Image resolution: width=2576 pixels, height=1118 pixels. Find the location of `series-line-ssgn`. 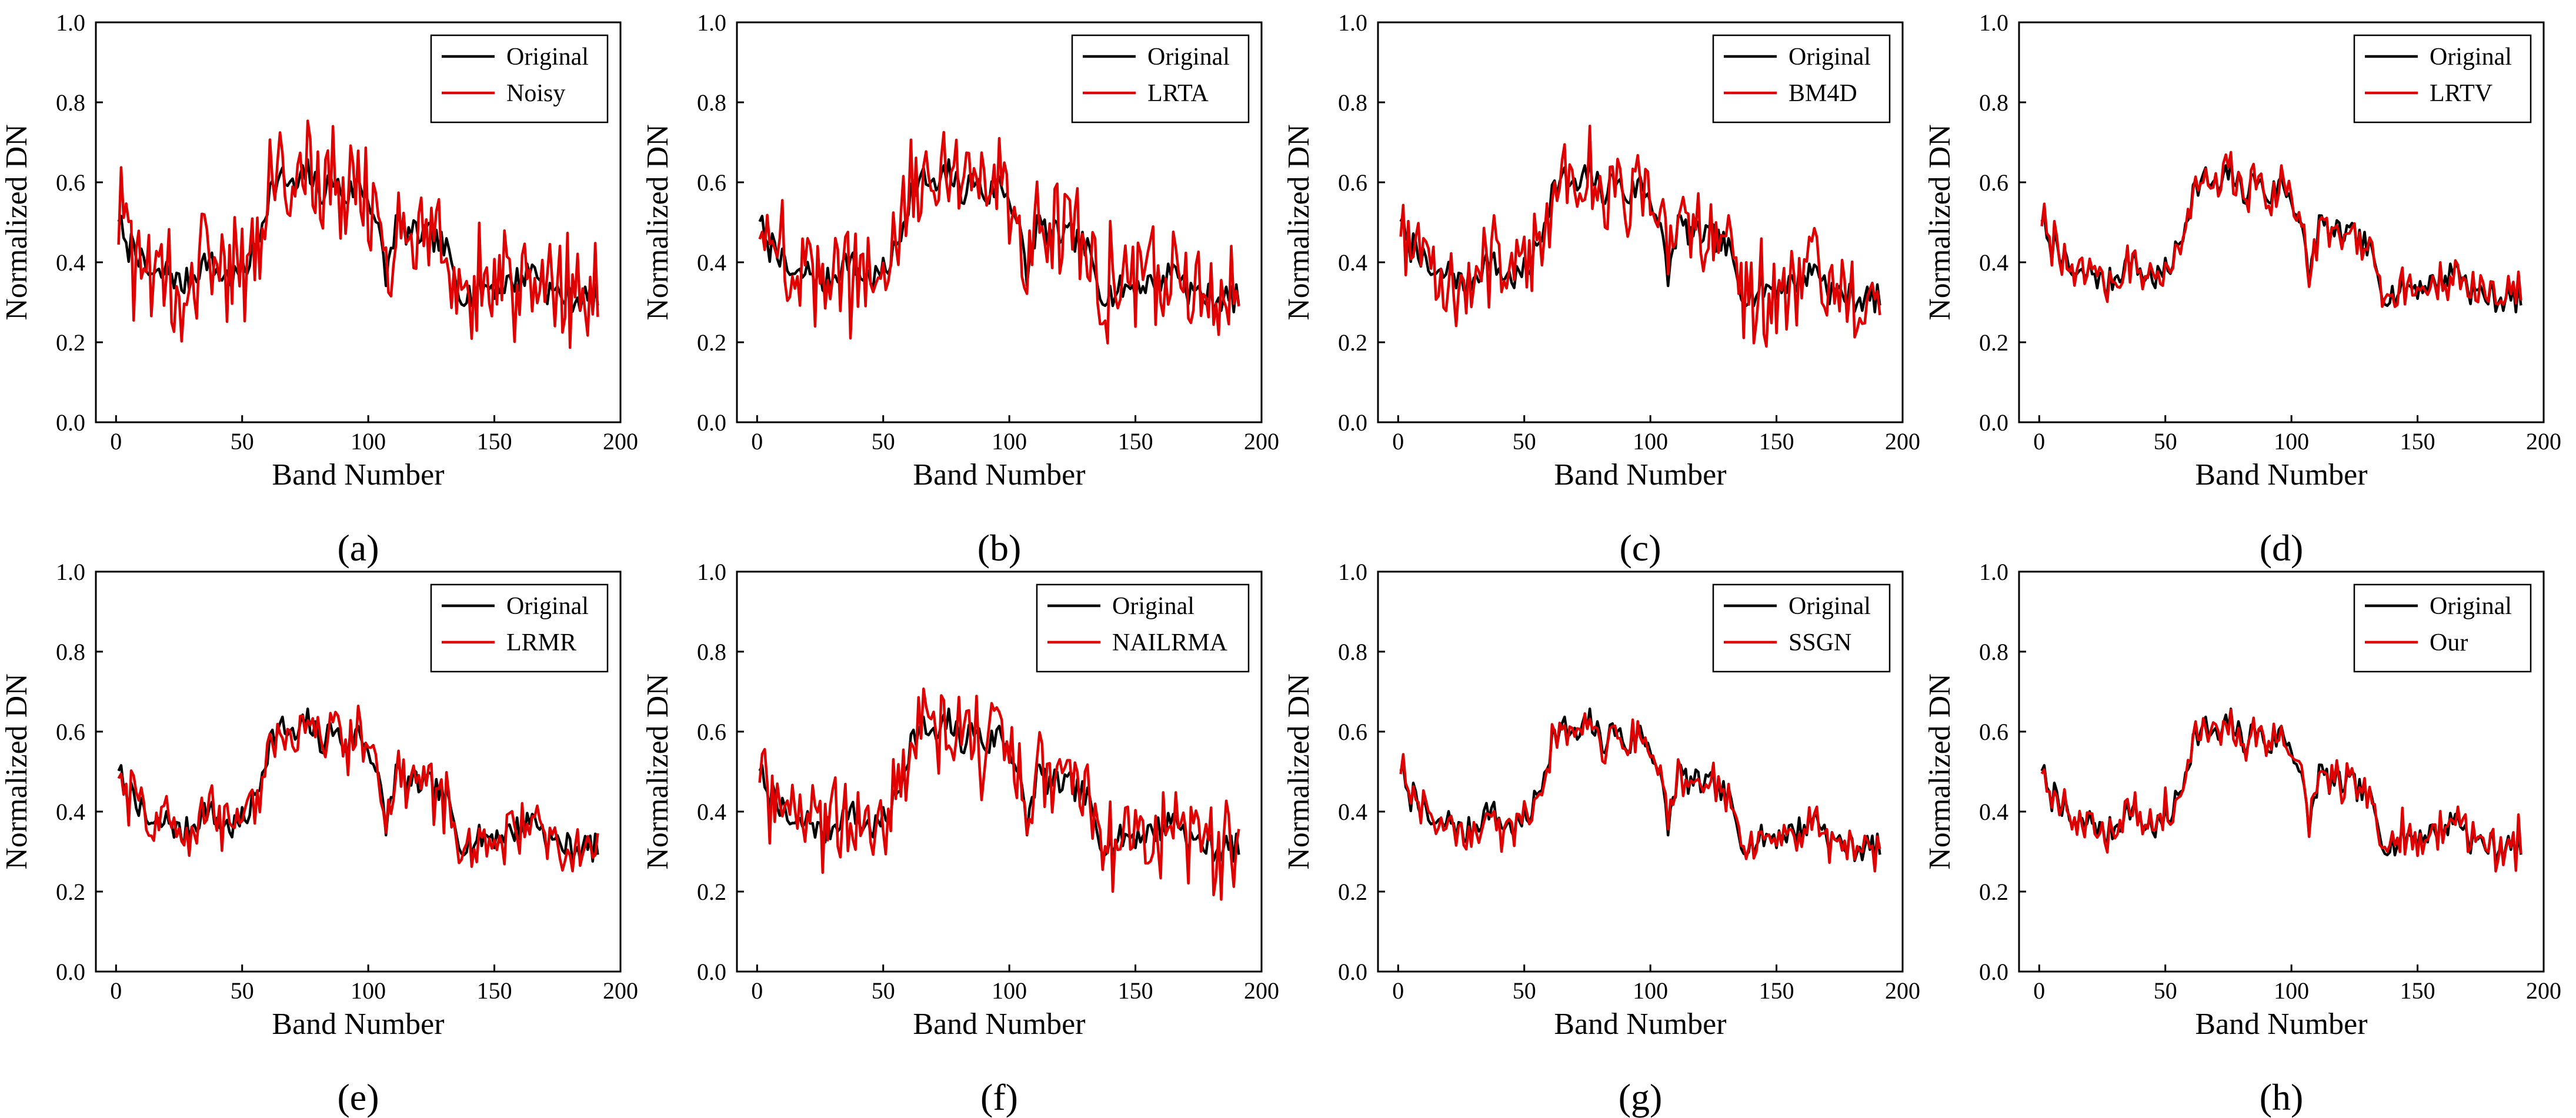

series-line-ssgn is located at coordinates (1640, 792).